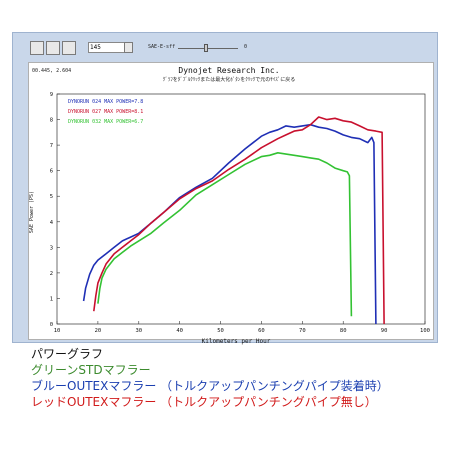  Describe the element at coordinates (302, 331) in the screenshot. I see `x-tick-label: 70` at that location.